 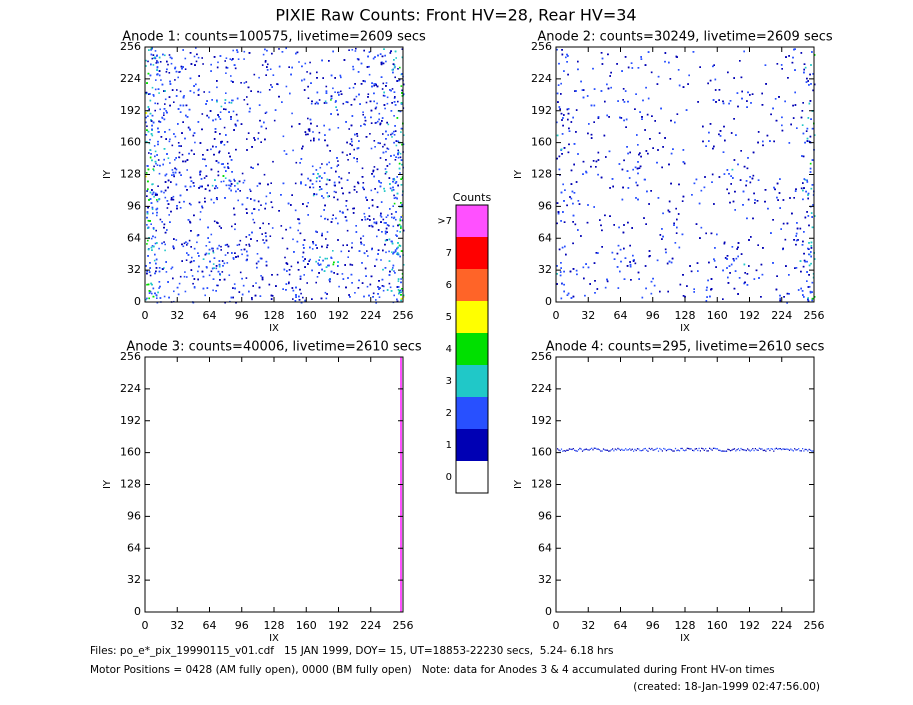 What do you see at coordinates (274, 315) in the screenshot?
I see `x-tick-label: 128` at bounding box center [274, 315].